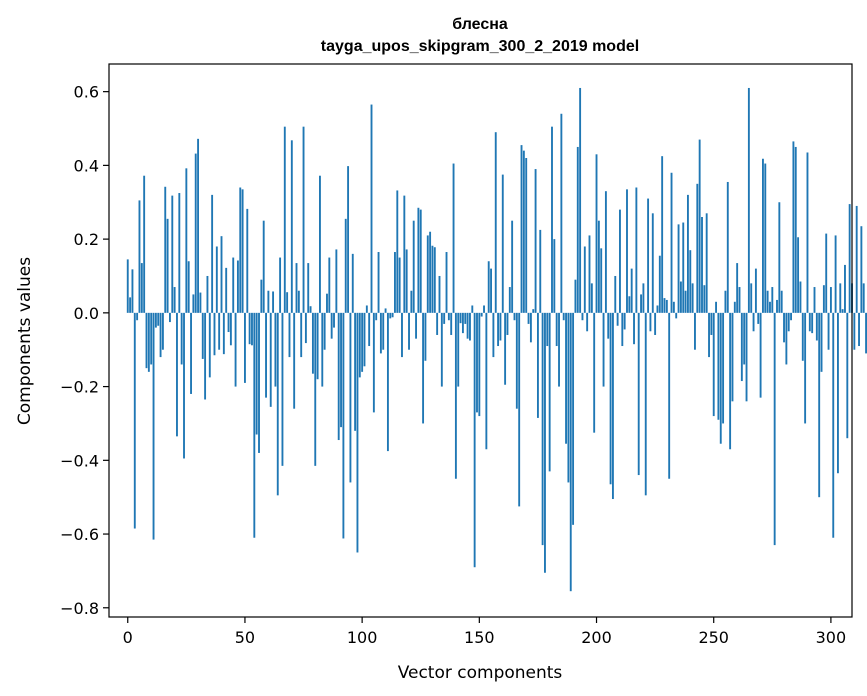 The image size is (867, 696). What do you see at coordinates (25, 341) in the screenshot?
I see `y-axis-label: Components values` at bounding box center [25, 341].